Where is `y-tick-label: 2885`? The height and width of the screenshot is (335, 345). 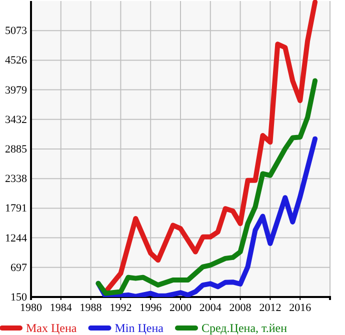
y-tick-label: 2885 is located at coordinates (16, 150).